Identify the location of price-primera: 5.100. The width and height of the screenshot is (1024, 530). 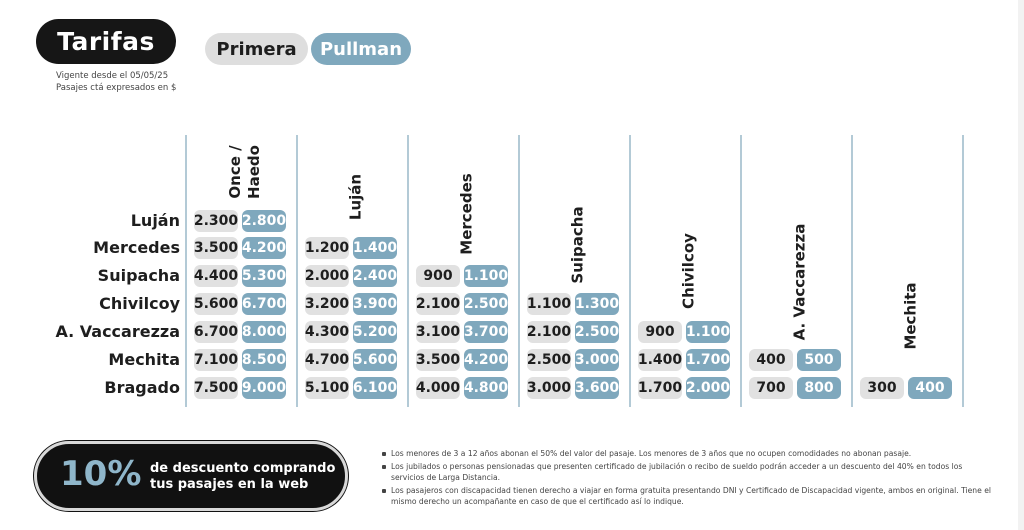
(327, 388).